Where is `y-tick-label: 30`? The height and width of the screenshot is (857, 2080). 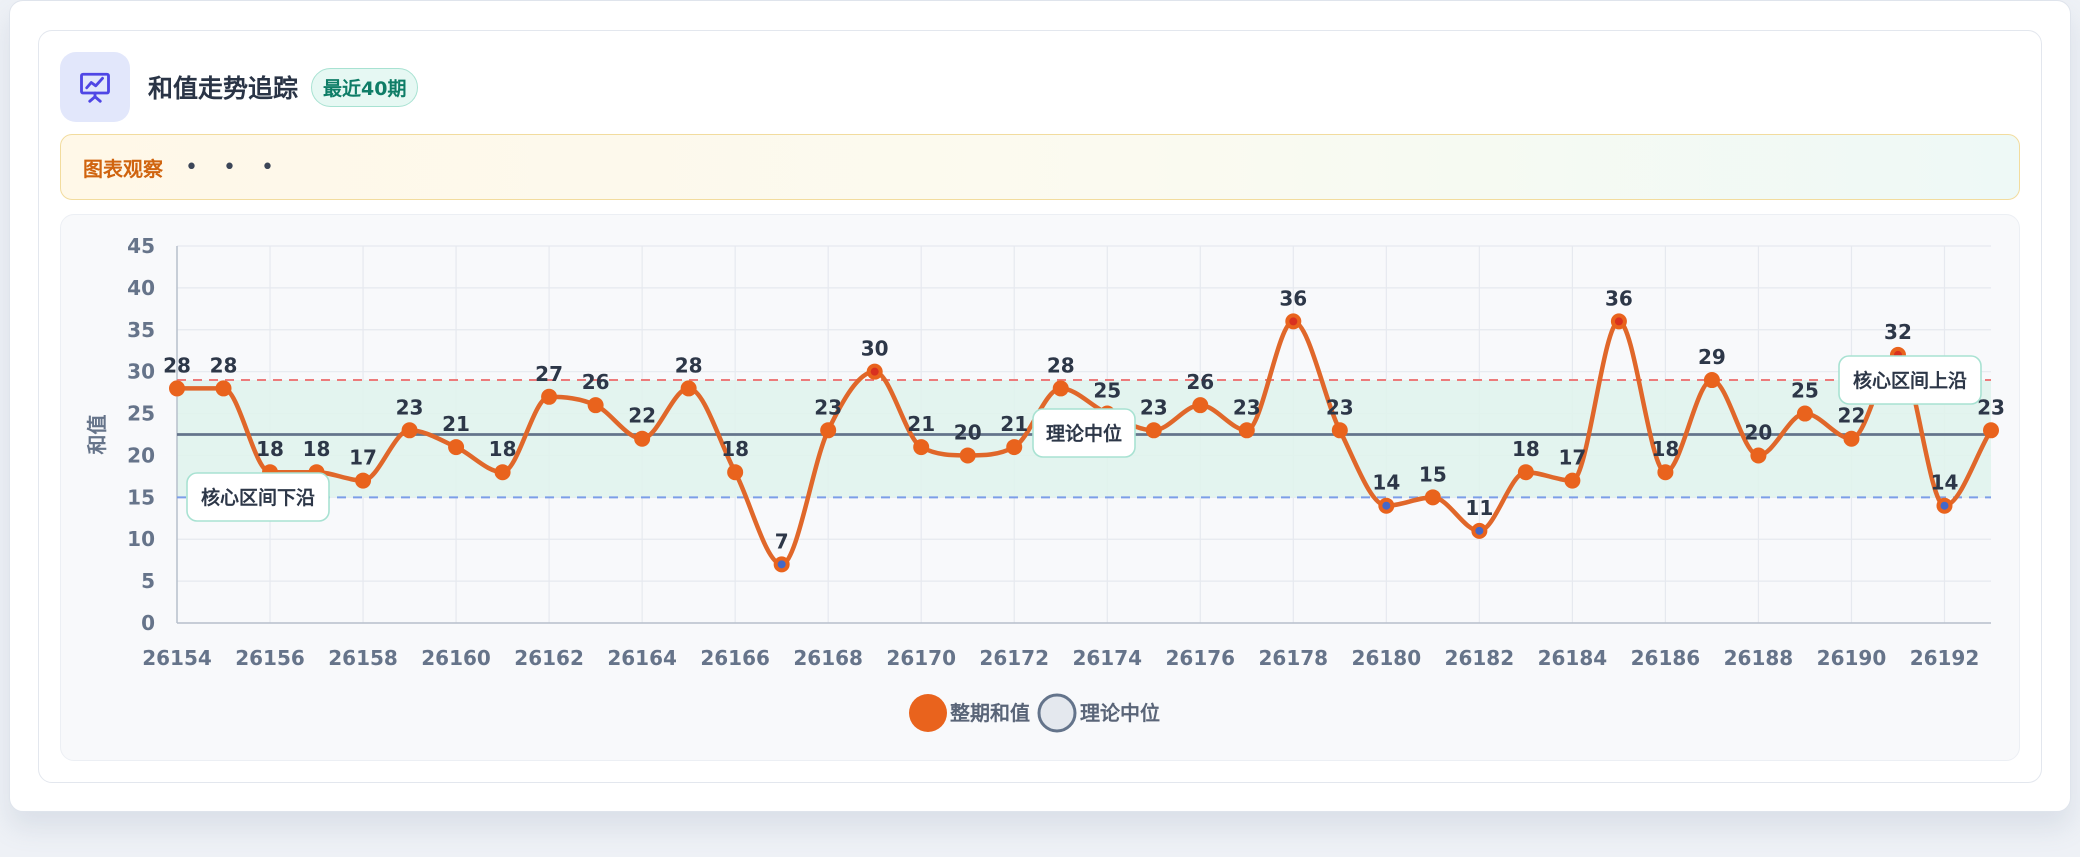
y-tick-label: 30 is located at coordinates (141, 372).